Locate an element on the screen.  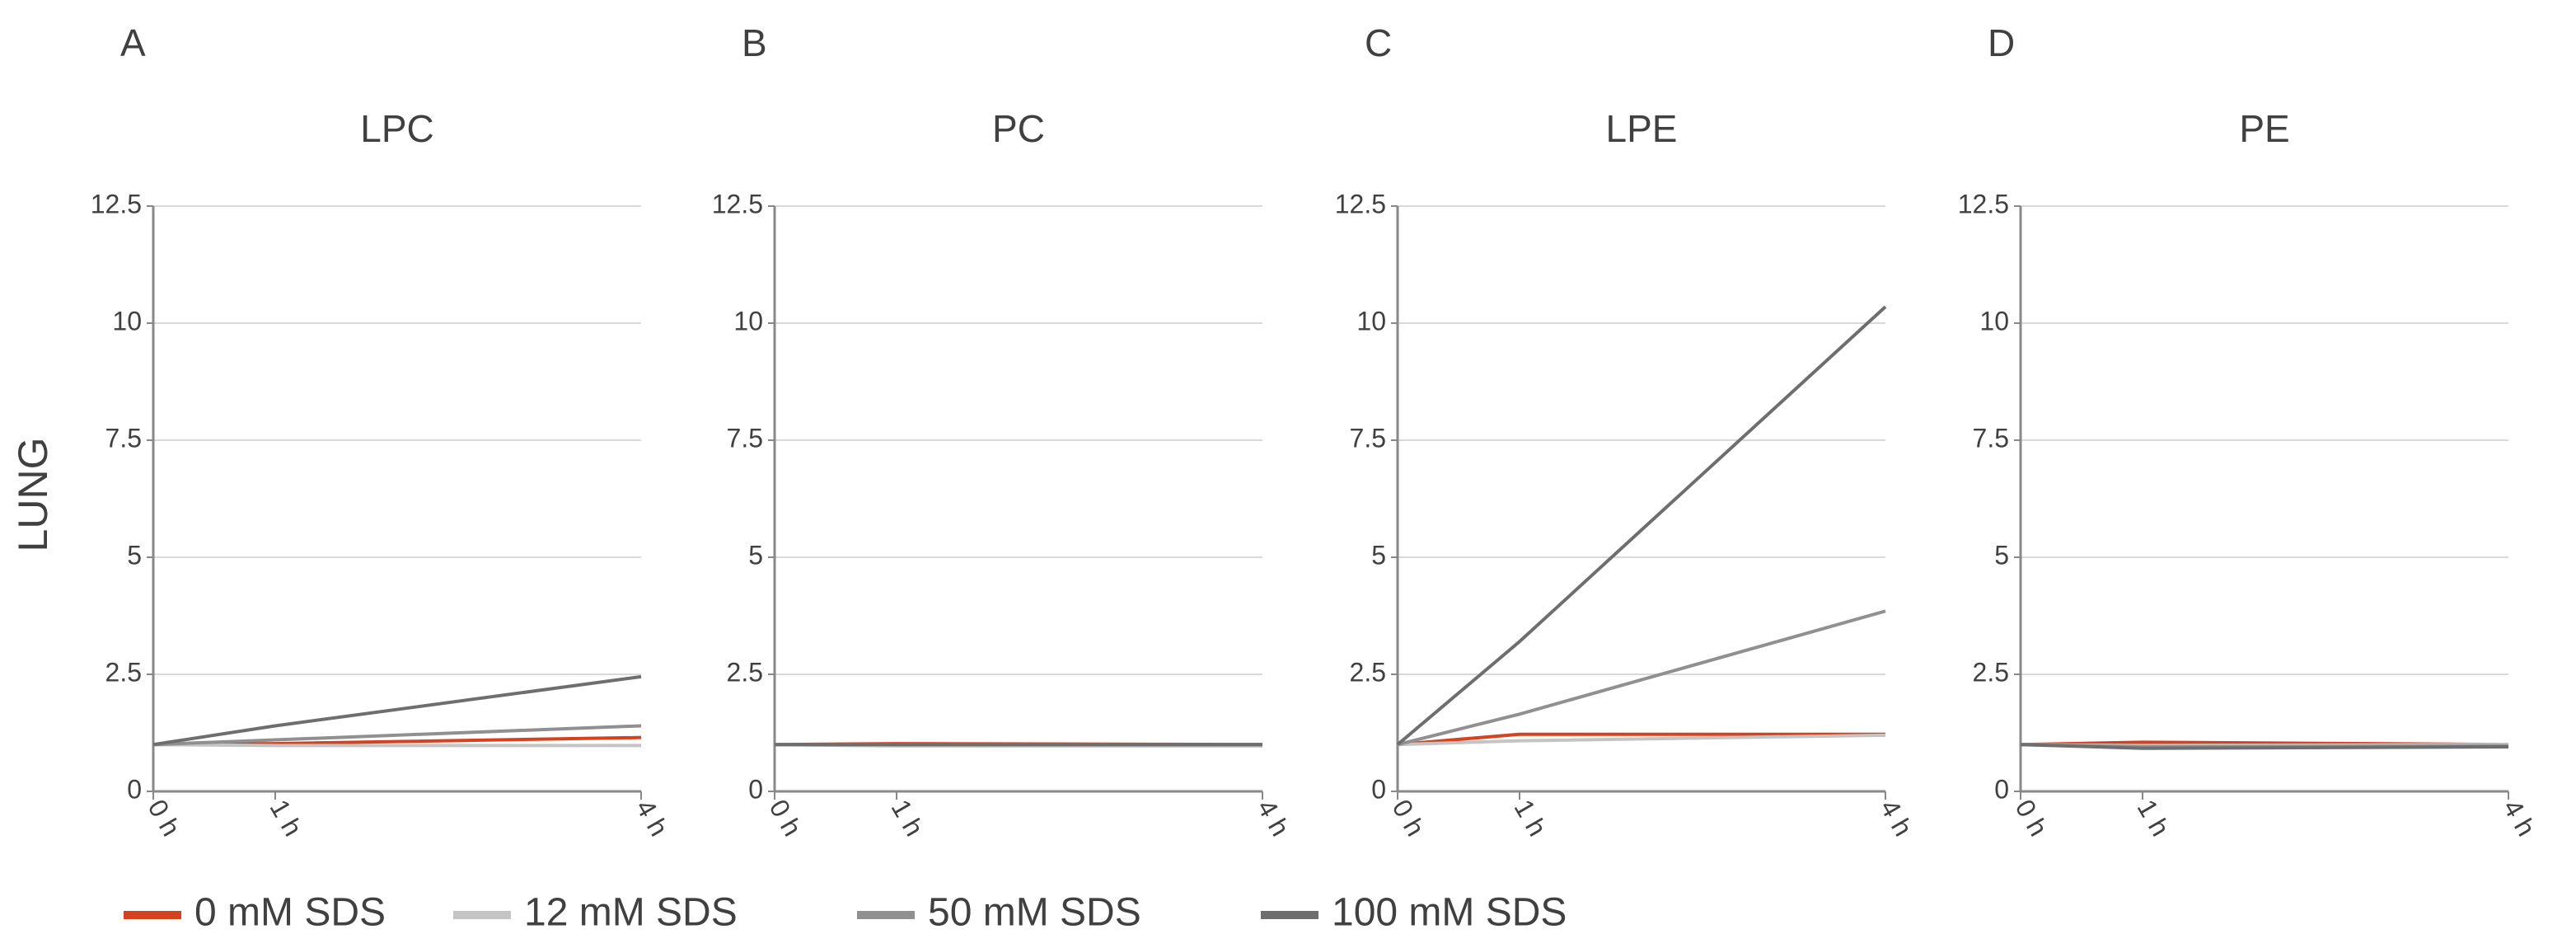
legend-label: 50 mM SDS is located at coordinates (1034, 913).